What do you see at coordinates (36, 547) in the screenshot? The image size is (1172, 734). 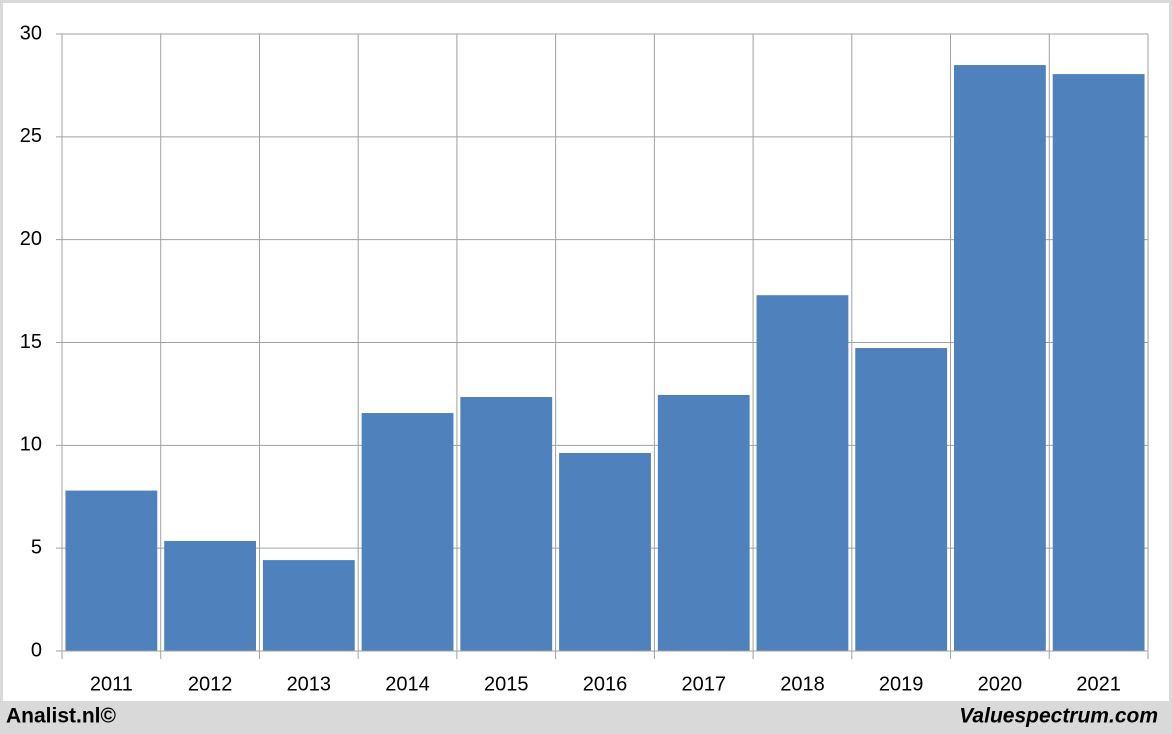 I see `y-tick-label: 5` at bounding box center [36, 547].